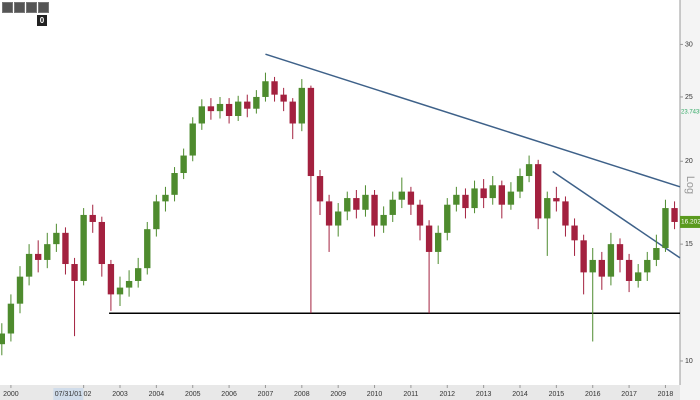 The height and width of the screenshot is (400, 700). Describe the element at coordinates (193, 394) in the screenshot. I see `x-tick-label: 2005` at that location.